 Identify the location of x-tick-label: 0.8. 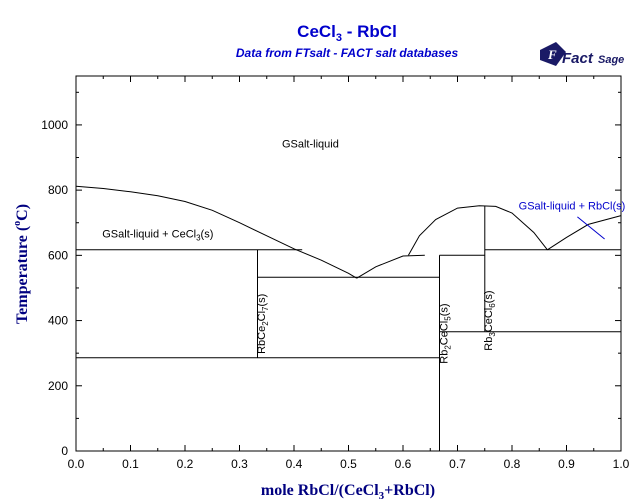
(512, 464).